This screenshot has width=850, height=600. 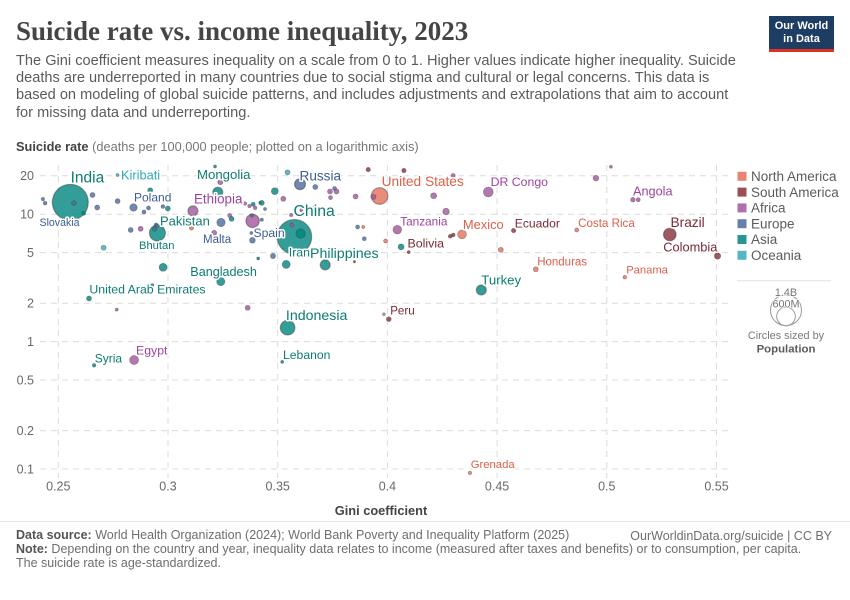 I want to click on svg-text: North America, so click(x=794, y=176).